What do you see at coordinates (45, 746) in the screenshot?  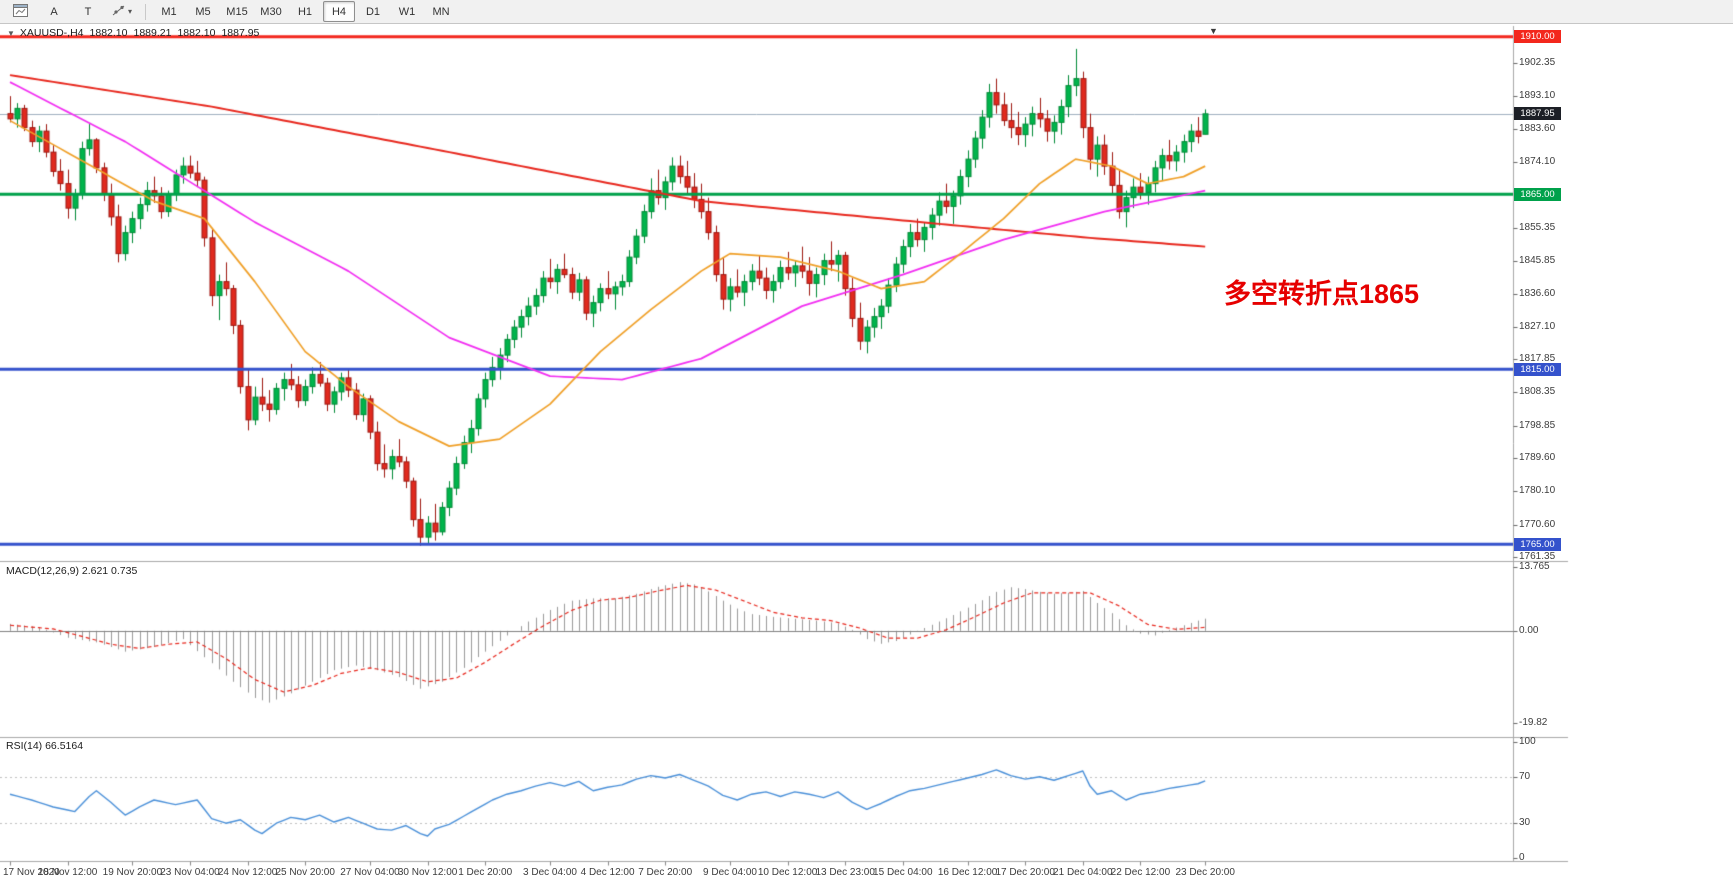 I see `rsi-indicator-title: RSI(14) 66.5164` at bounding box center [45, 746].